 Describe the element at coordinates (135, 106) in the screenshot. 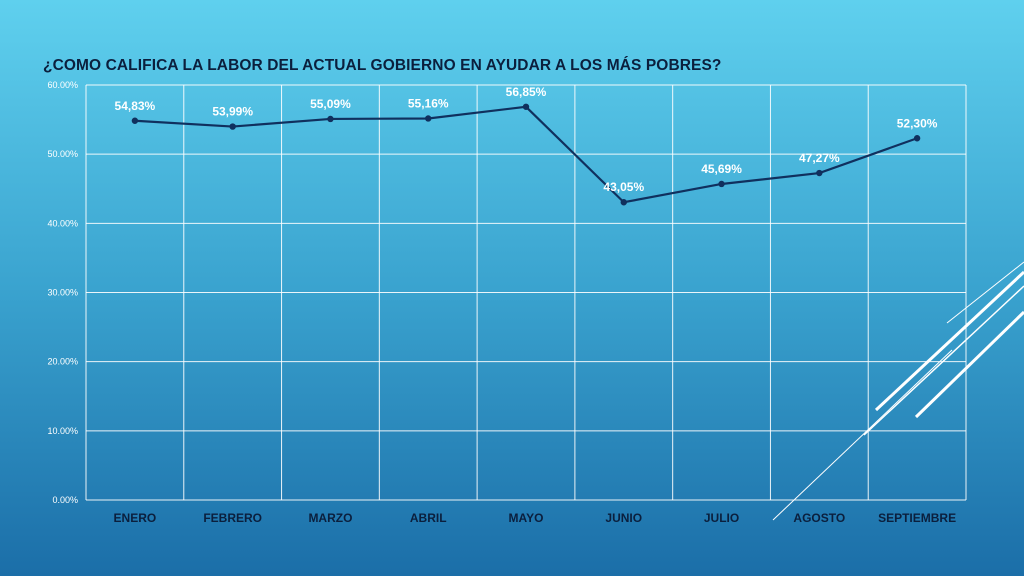

I see `data-label: 54,83%` at that location.